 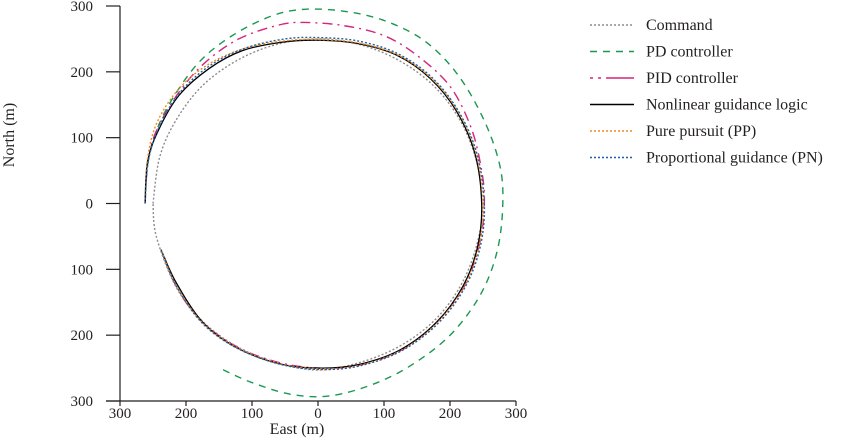 I want to click on y-axis-title: North (m), so click(x=9, y=135).